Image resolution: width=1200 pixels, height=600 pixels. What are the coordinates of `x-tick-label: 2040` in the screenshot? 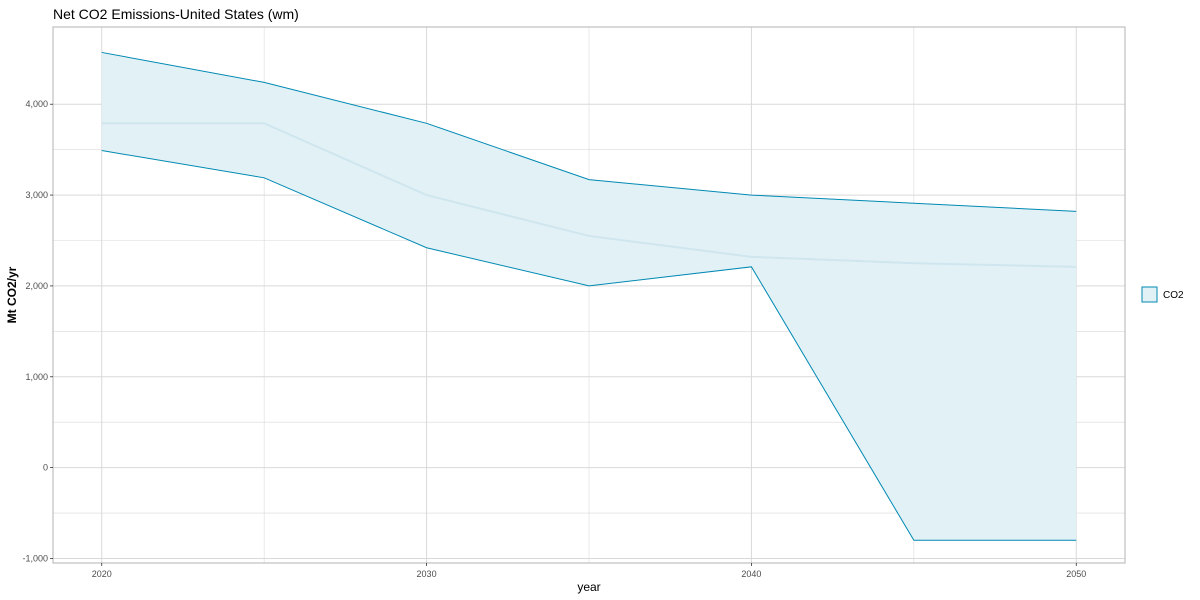 It's located at (751, 574).